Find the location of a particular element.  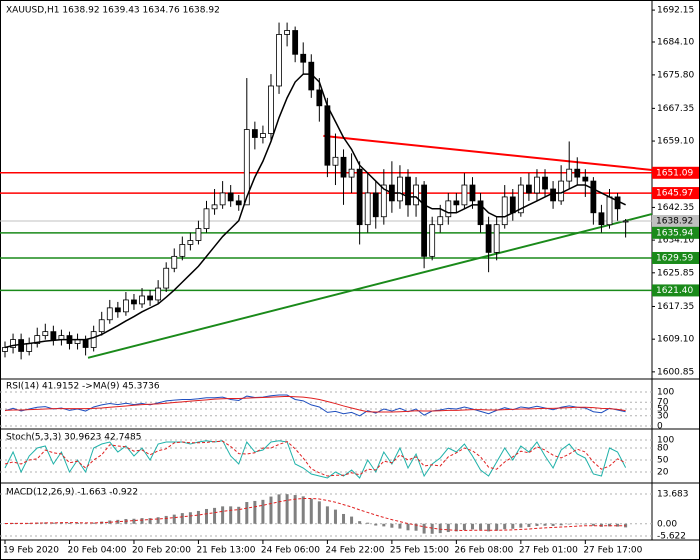

x-tick-label: 27 Feb 17:00 is located at coordinates (612, 551).